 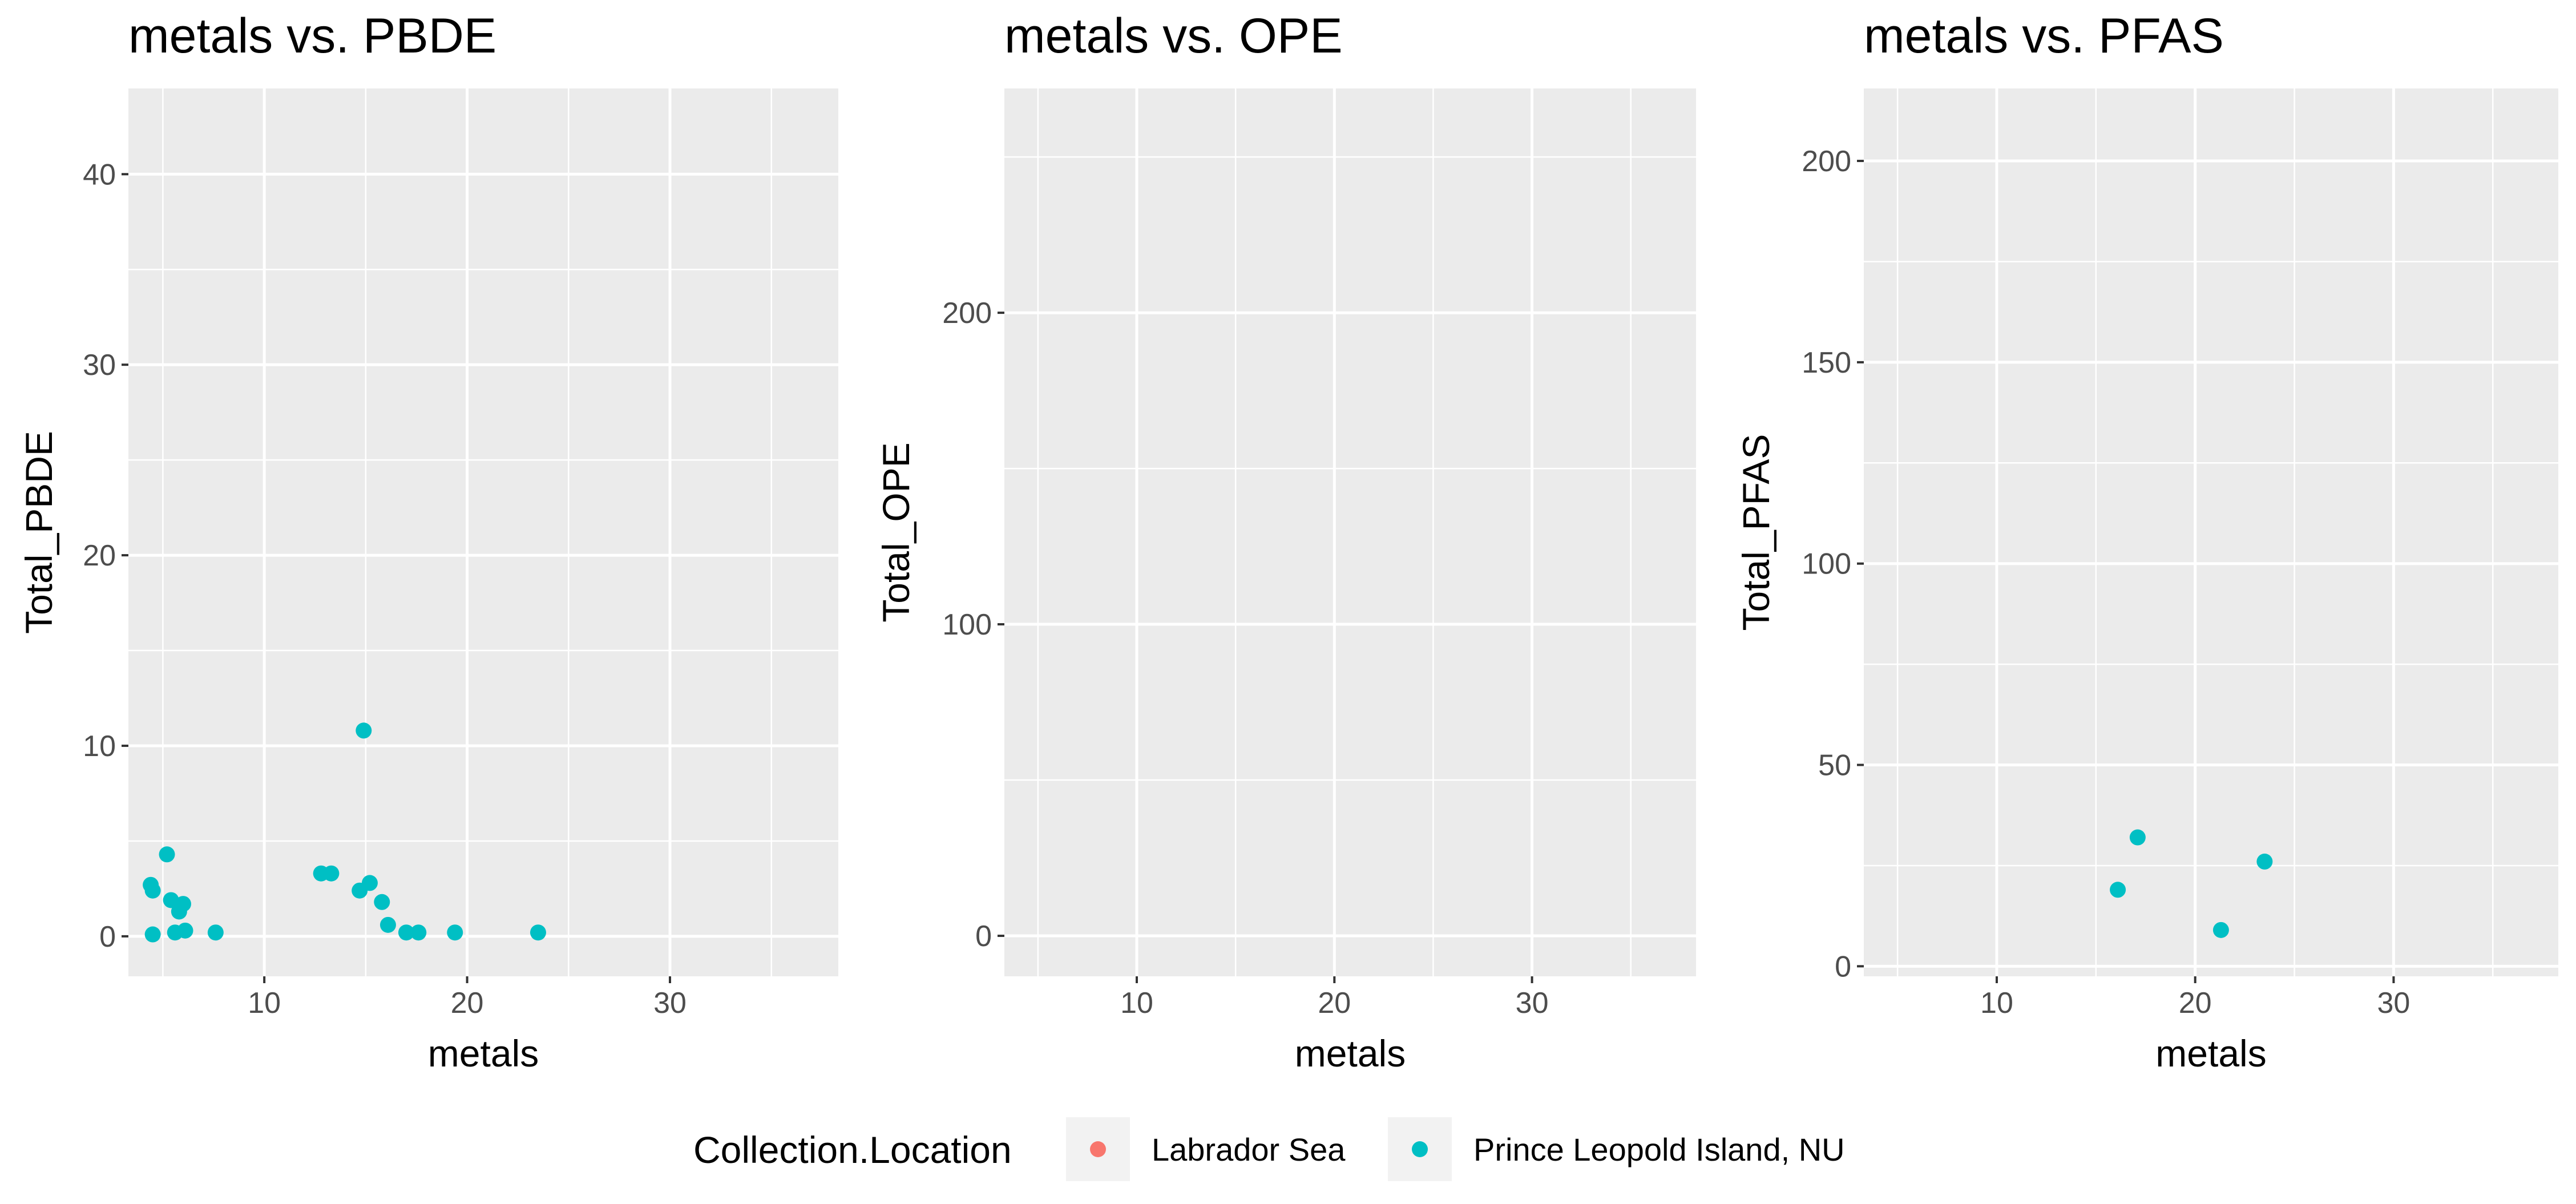 What do you see at coordinates (1173, 36) in the screenshot?
I see `panel-title: metals vs. OPE` at bounding box center [1173, 36].